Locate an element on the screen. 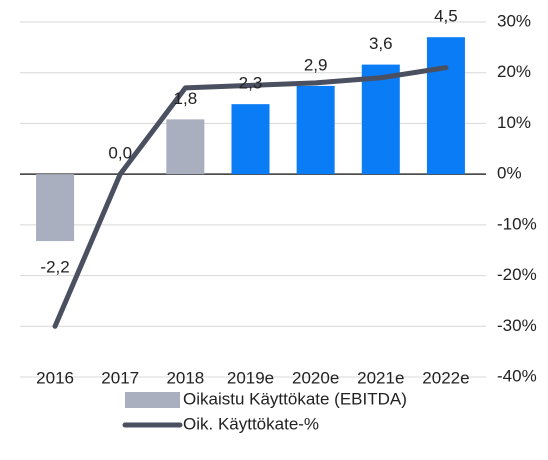 This screenshot has width=548, height=460. data-label: -2,2 is located at coordinates (54, 267).